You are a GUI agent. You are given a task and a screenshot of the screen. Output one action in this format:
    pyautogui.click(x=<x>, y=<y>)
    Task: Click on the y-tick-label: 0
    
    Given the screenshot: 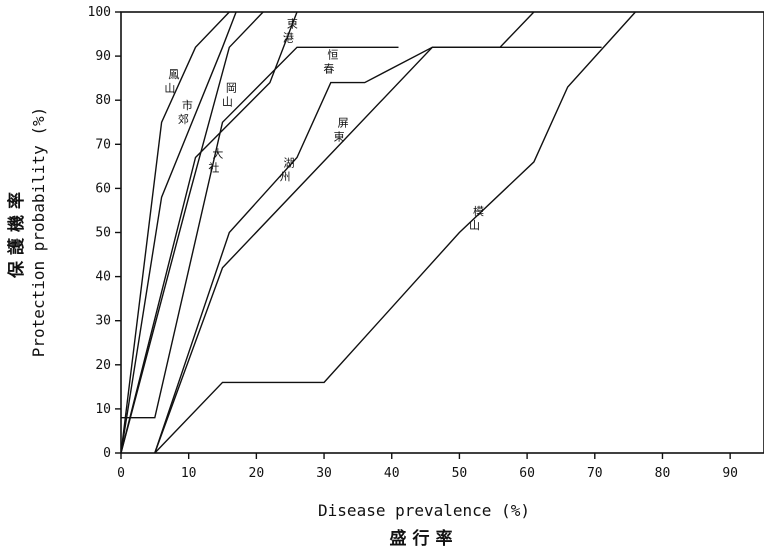 What is the action you would take?
    pyautogui.click(x=107, y=453)
    